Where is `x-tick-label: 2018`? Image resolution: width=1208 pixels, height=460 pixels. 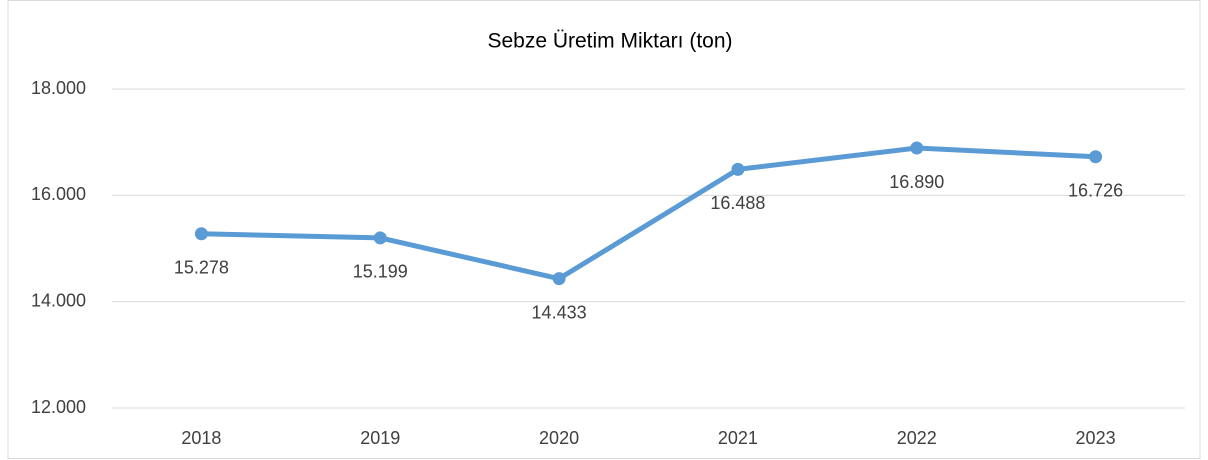 x-tick-label: 2018 is located at coordinates (201, 438).